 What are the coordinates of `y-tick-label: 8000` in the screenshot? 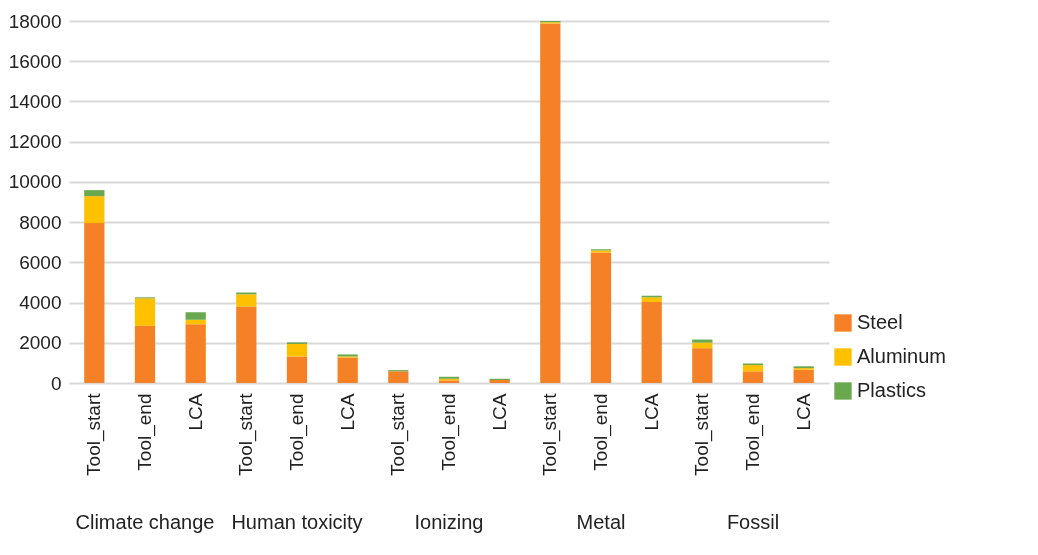 It's located at (40, 222).